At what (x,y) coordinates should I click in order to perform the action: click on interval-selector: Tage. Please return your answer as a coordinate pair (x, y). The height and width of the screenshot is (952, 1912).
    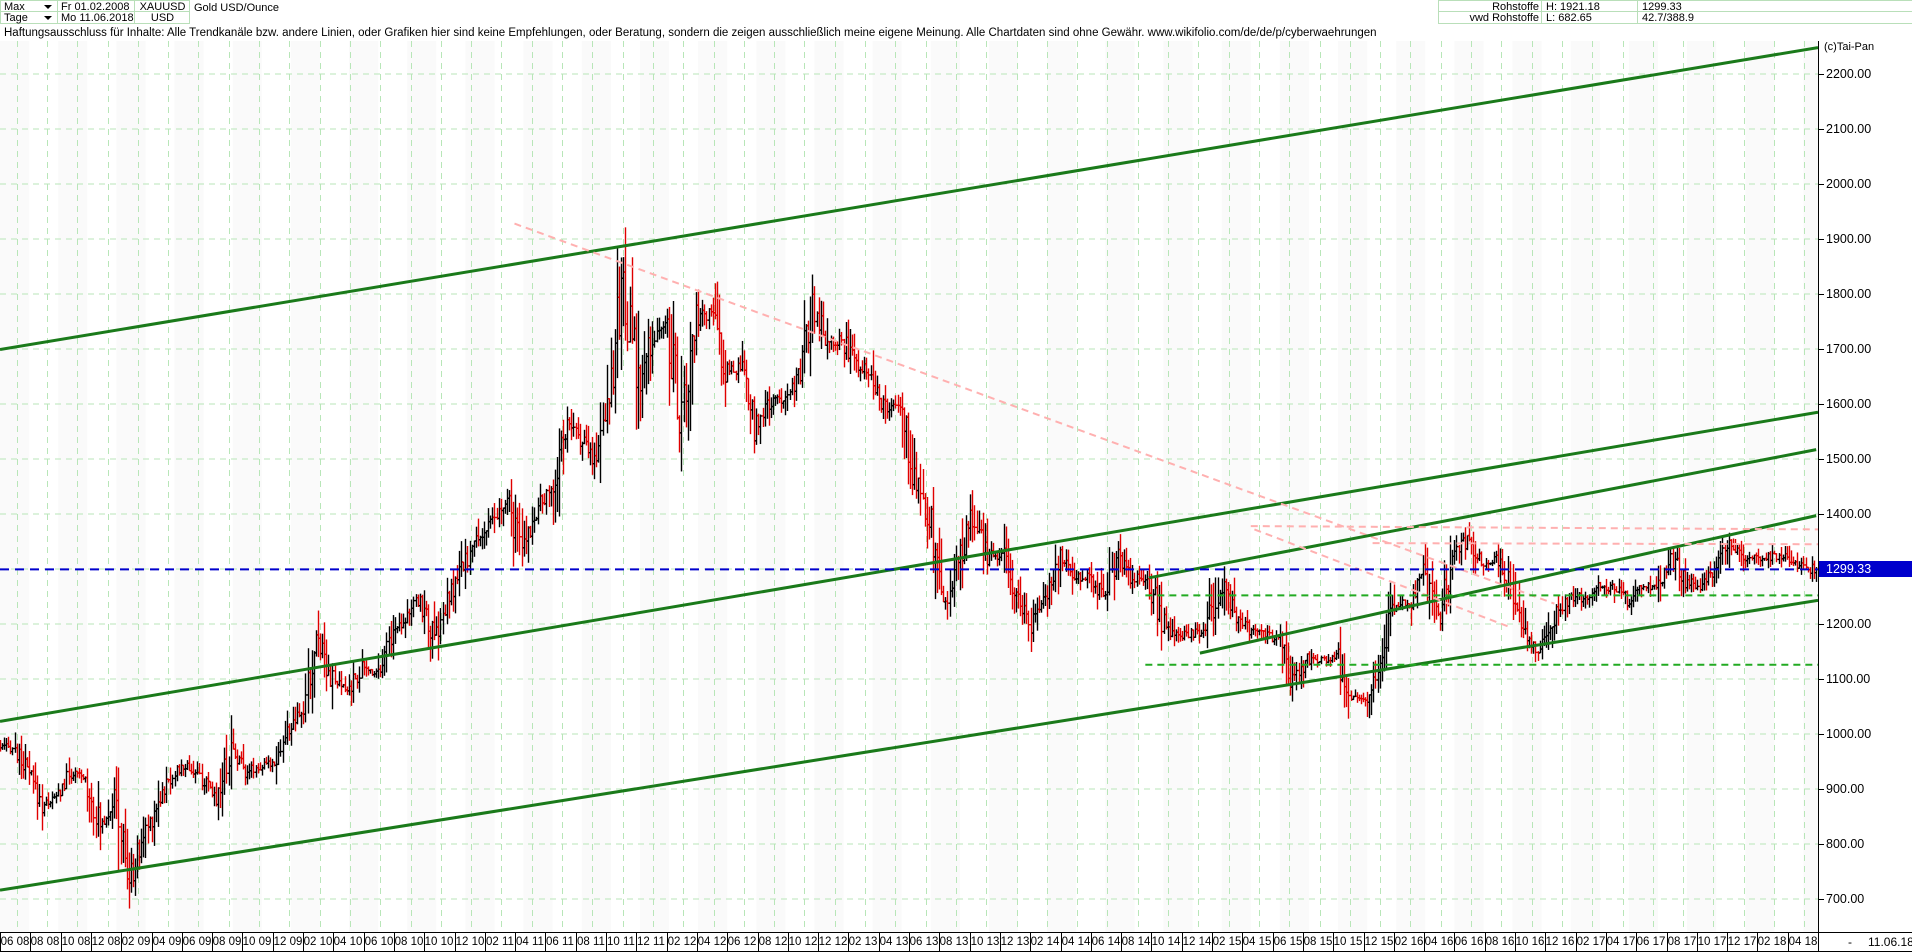
    Looking at the image, I should click on (29, 18).